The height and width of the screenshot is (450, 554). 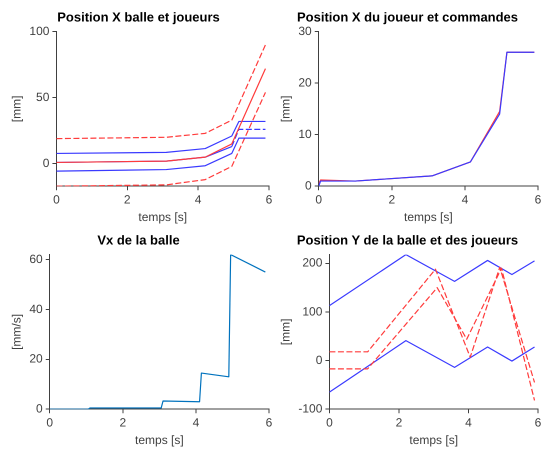 I want to click on y-tick-label: 50, so click(x=43, y=97).